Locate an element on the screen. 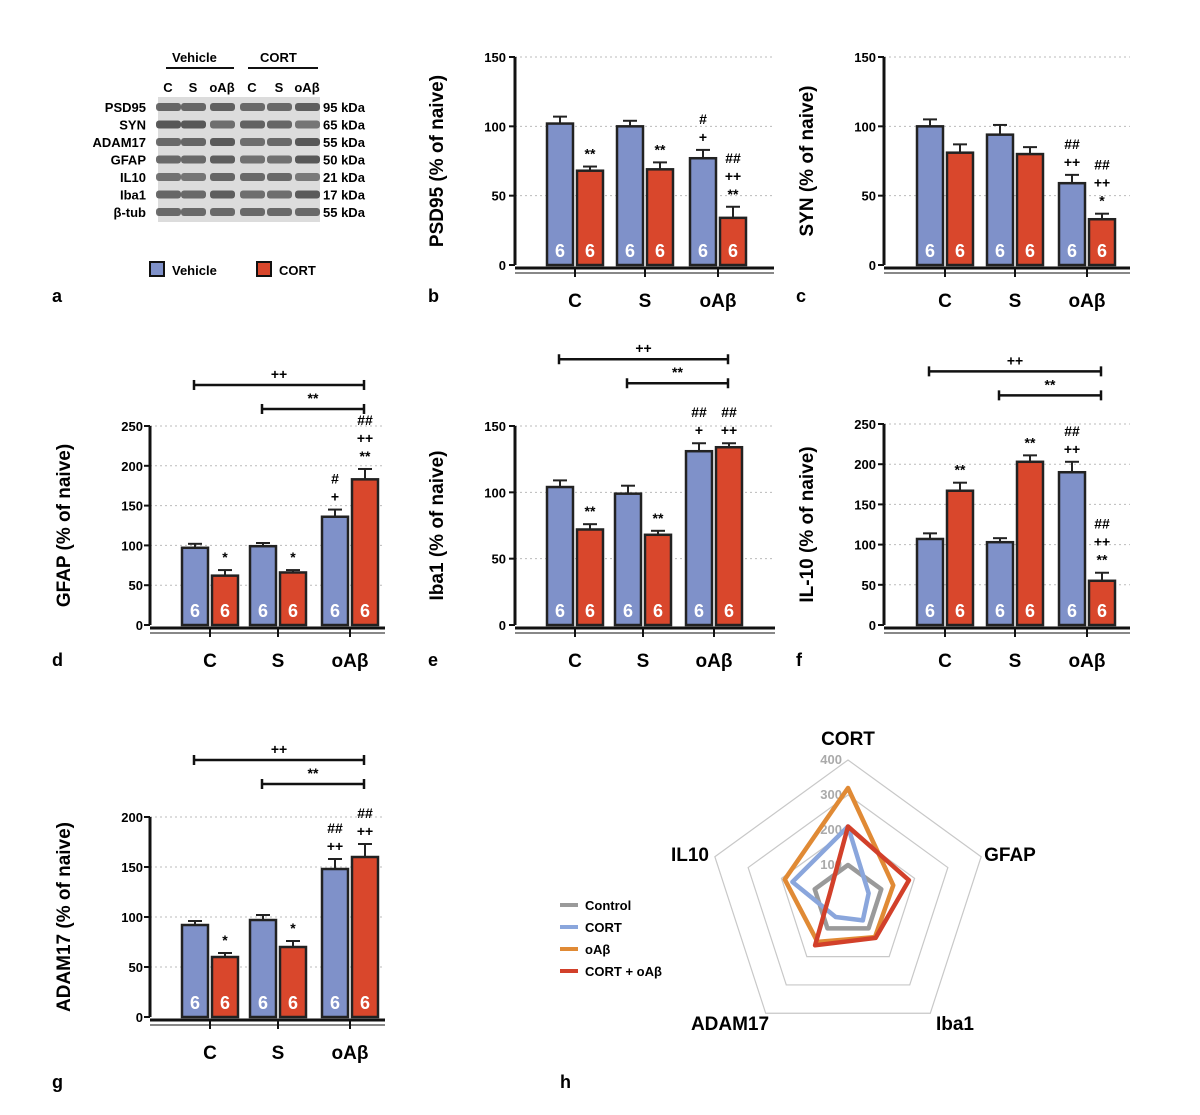  radar-legend-label: oAβ is located at coordinates (597, 949).